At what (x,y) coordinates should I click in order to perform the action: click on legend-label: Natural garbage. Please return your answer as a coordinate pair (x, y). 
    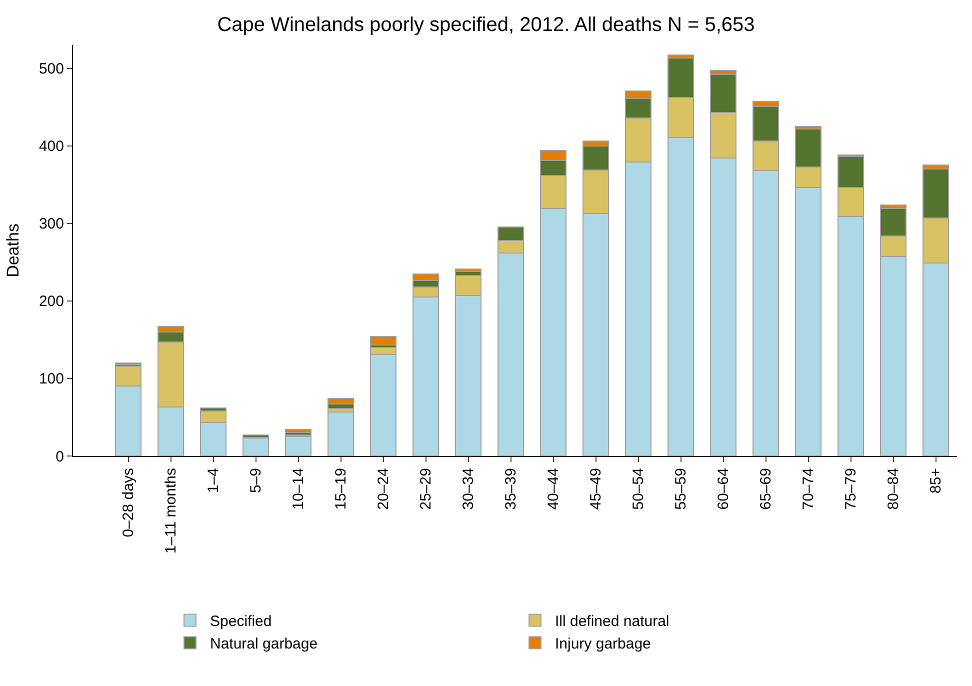
    Looking at the image, I should click on (264, 644).